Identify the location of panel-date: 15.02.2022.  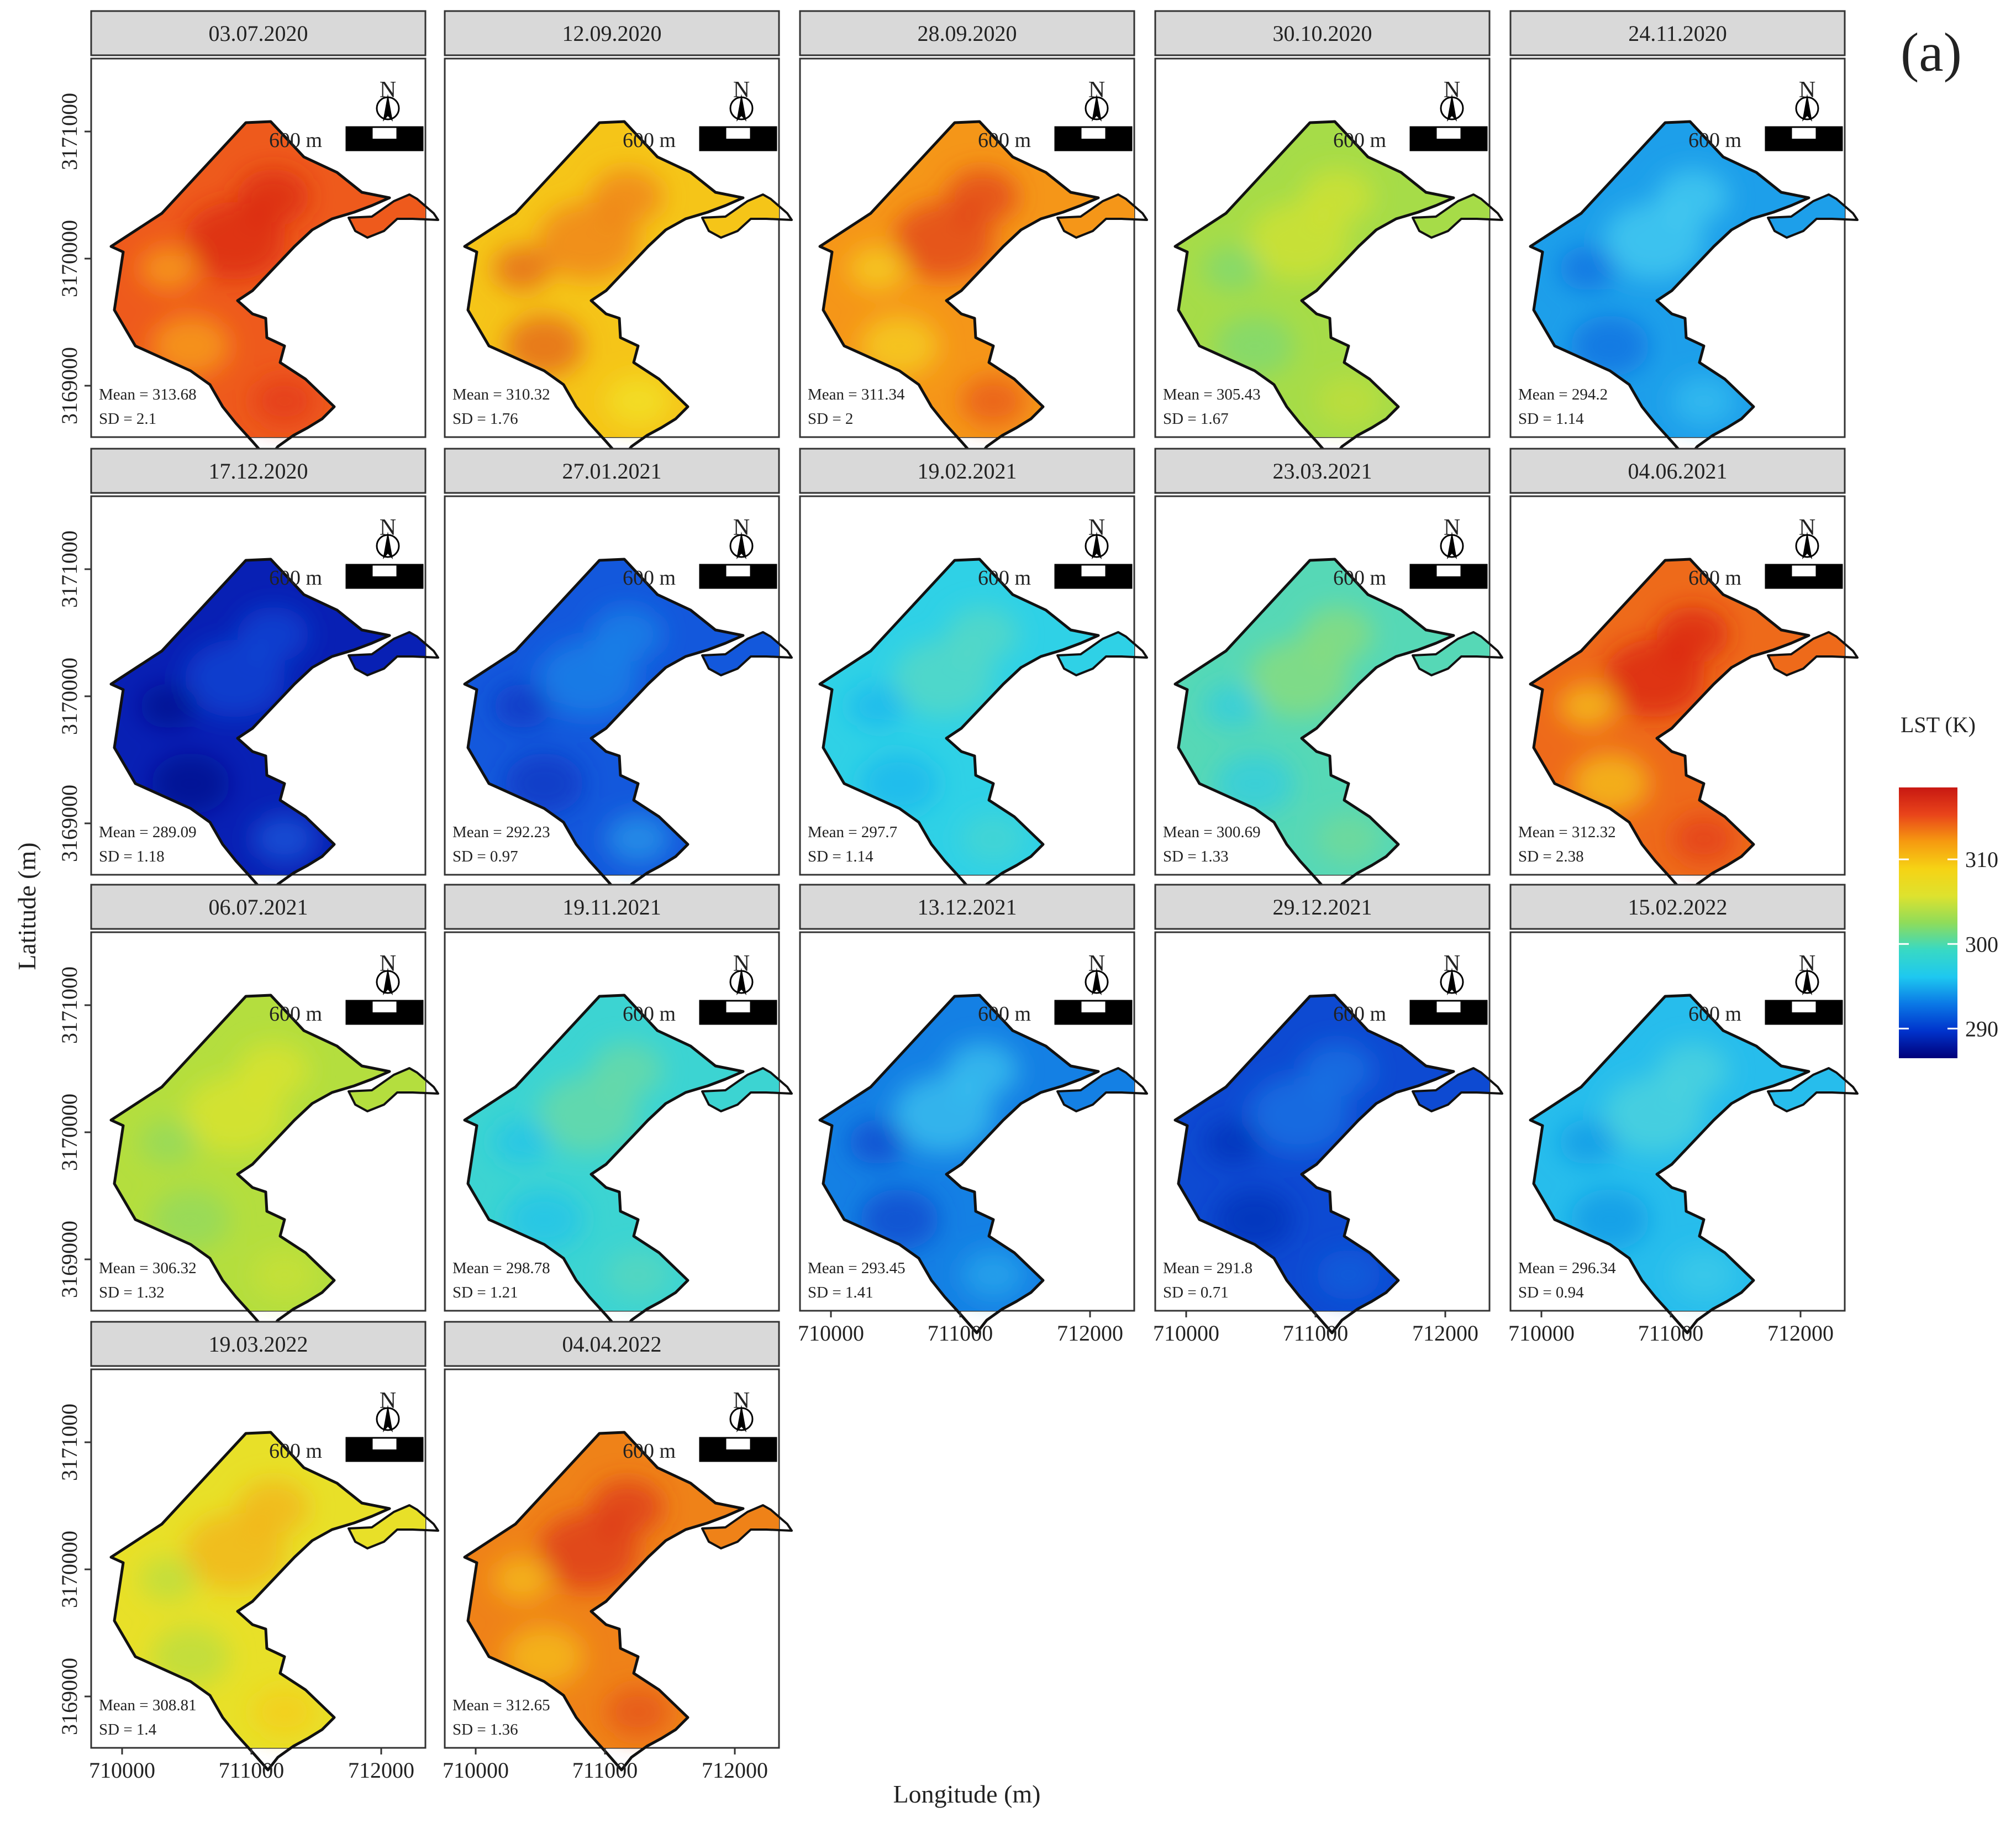
(1678, 907).